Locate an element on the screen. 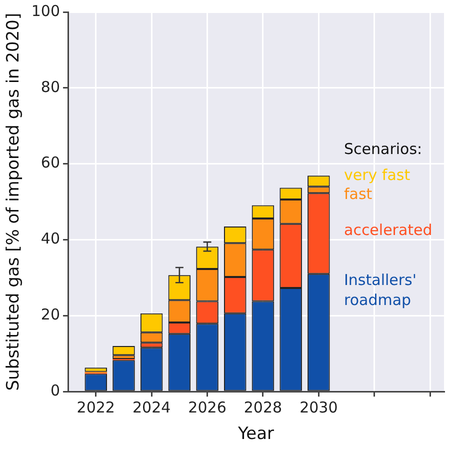 The height and width of the screenshot is (449, 450). y-tick-label: 0 is located at coordinates (55, 390).